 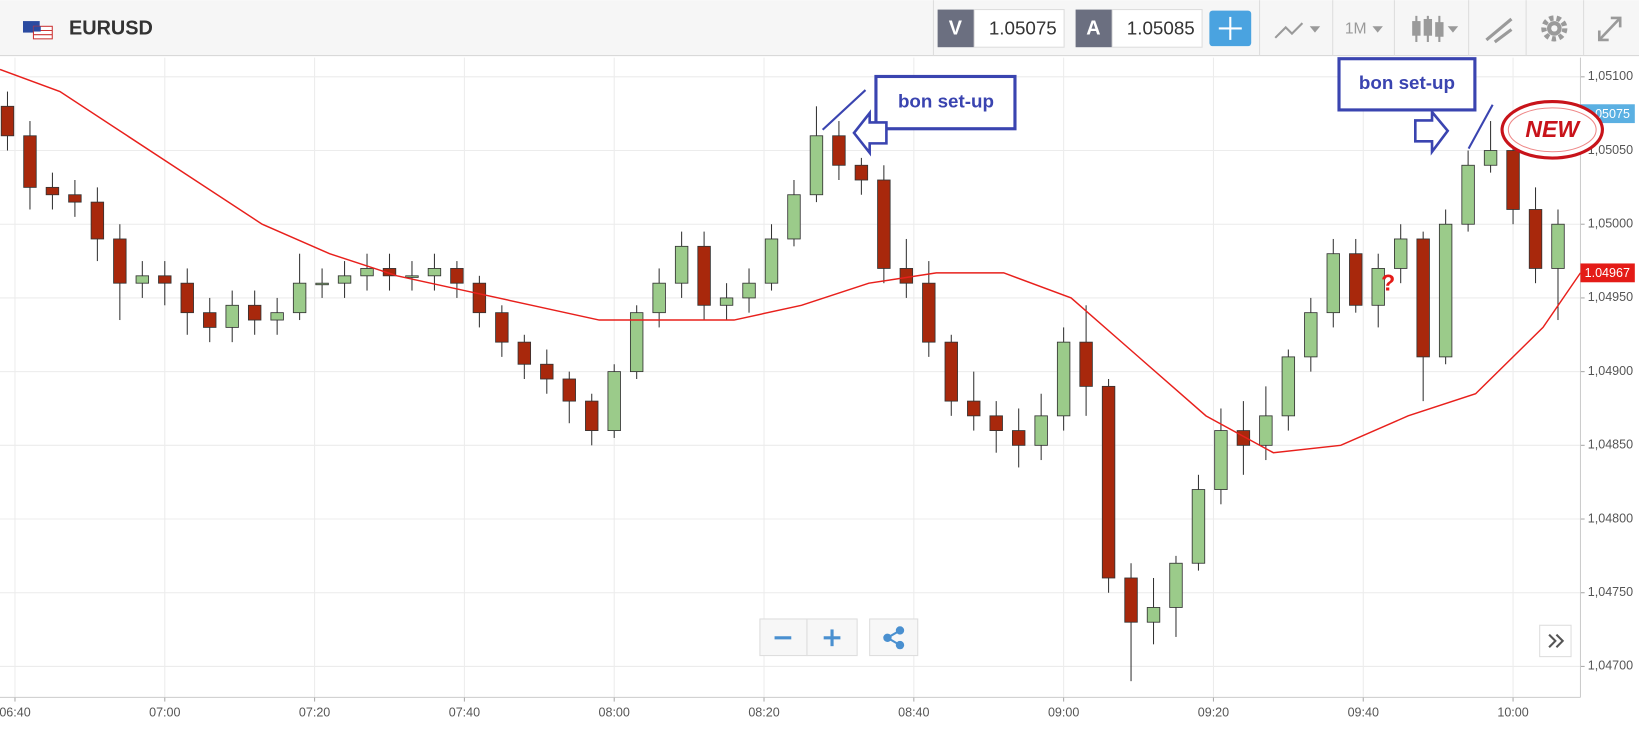 I want to click on sell-label: V, so click(x=956, y=29).